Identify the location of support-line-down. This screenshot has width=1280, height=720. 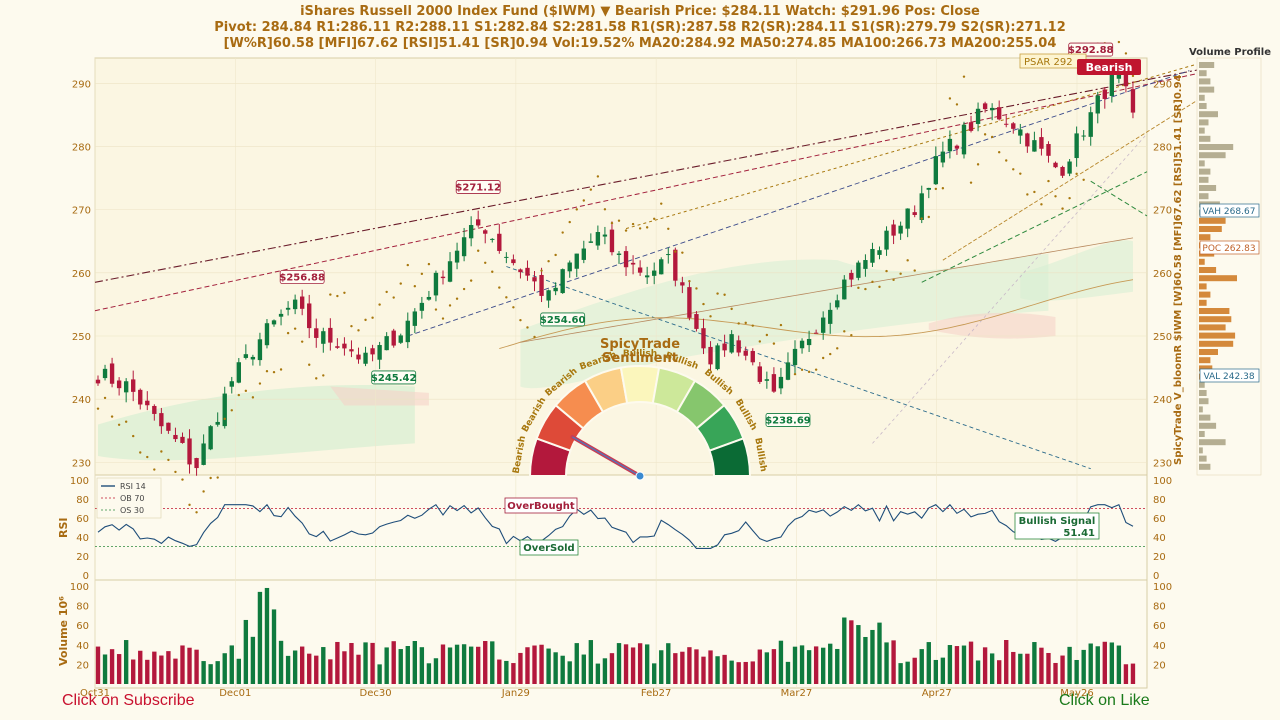
(798, 368).